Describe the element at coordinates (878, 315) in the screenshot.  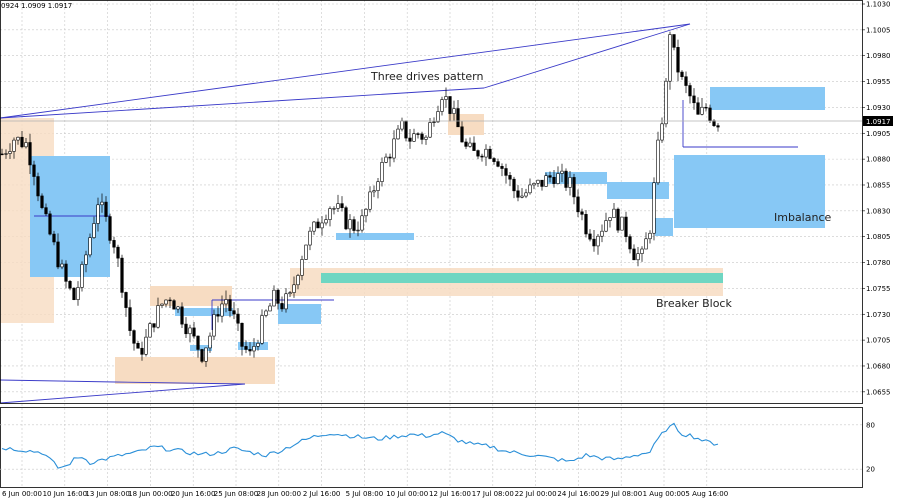
I see `price-tick-12: 1.0730` at that location.